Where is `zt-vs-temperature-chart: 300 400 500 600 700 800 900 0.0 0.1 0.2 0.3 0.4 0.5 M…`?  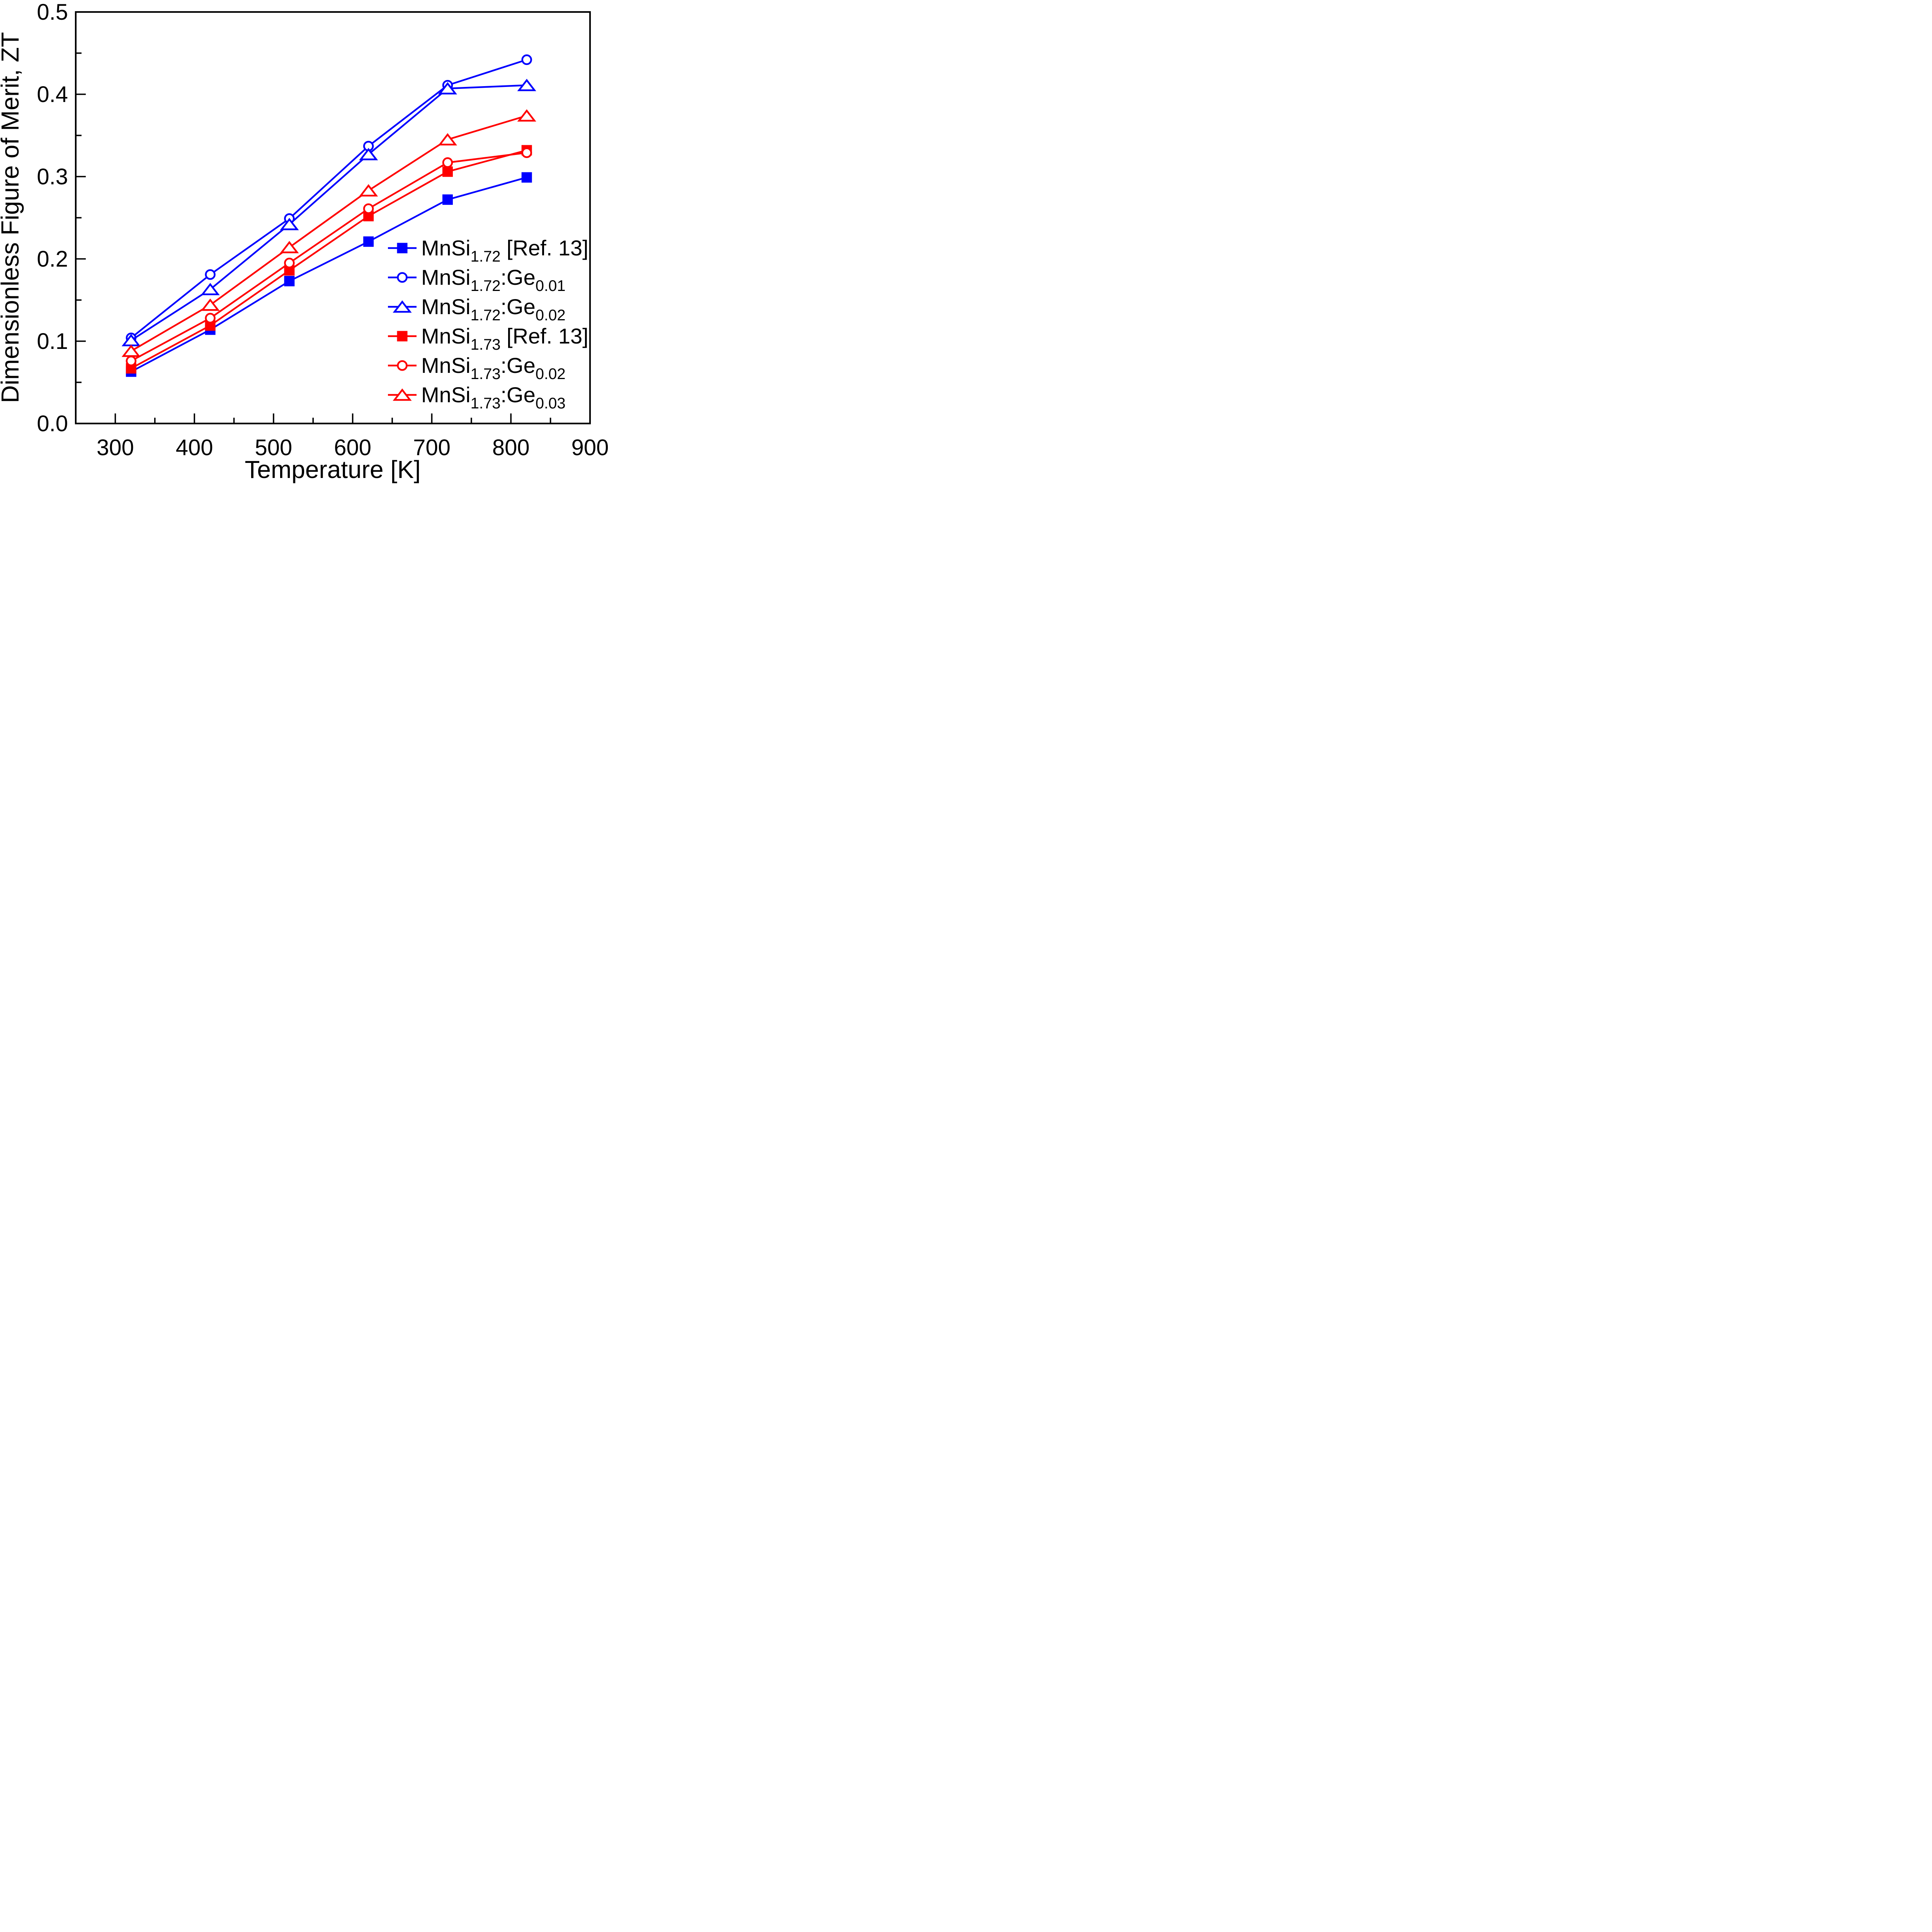
zt-vs-temperature-chart: 300 400 500 600 700 800 900 0.0 0.1 0.2 0.3 0.4 0.5 M… is located at coordinates (305, 241).